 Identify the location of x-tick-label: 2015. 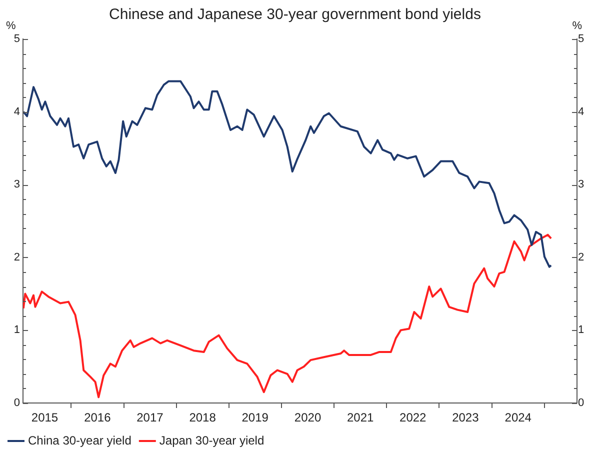
(44, 417).